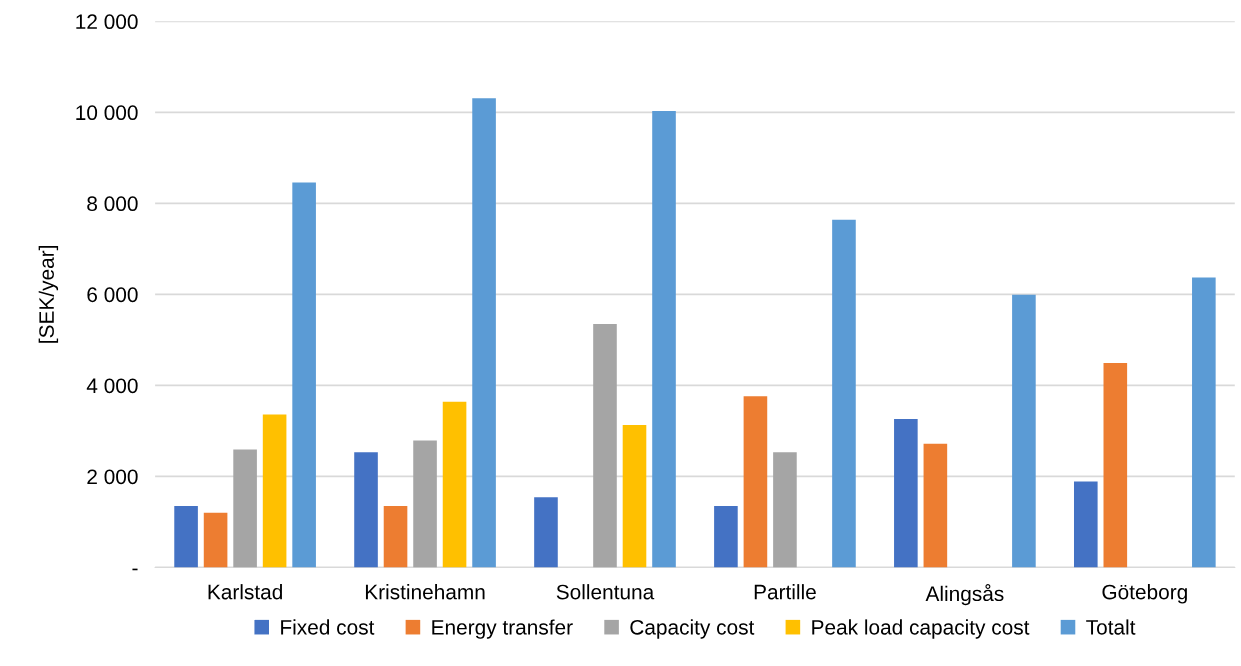 This screenshot has height=666, width=1241. Describe the element at coordinates (425, 592) in the screenshot. I see `x-tick-label: Kristinehamn` at that location.